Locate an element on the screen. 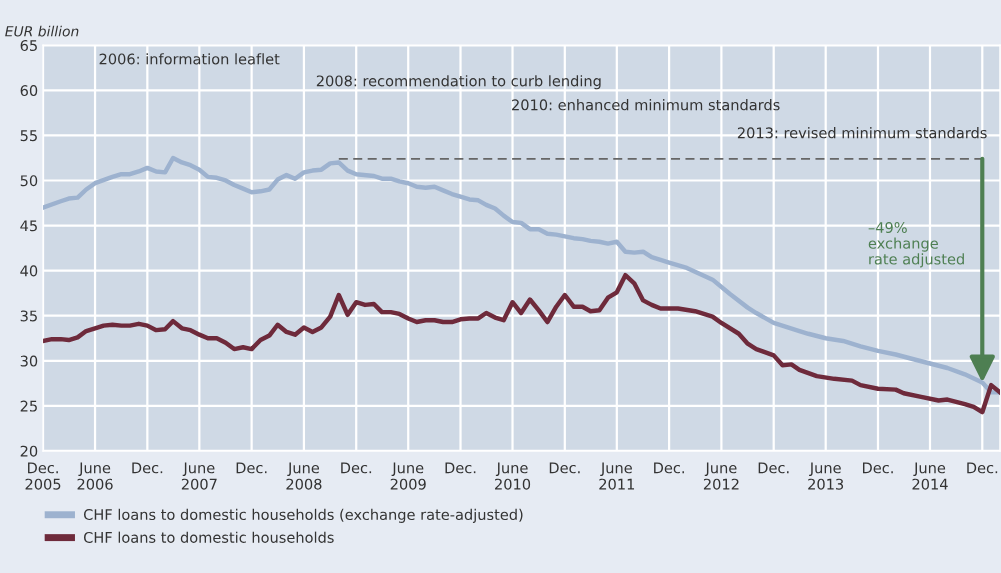  legend-label: CHF loans to domestic households (exchange rate-adjusted) is located at coordinates (303, 515).